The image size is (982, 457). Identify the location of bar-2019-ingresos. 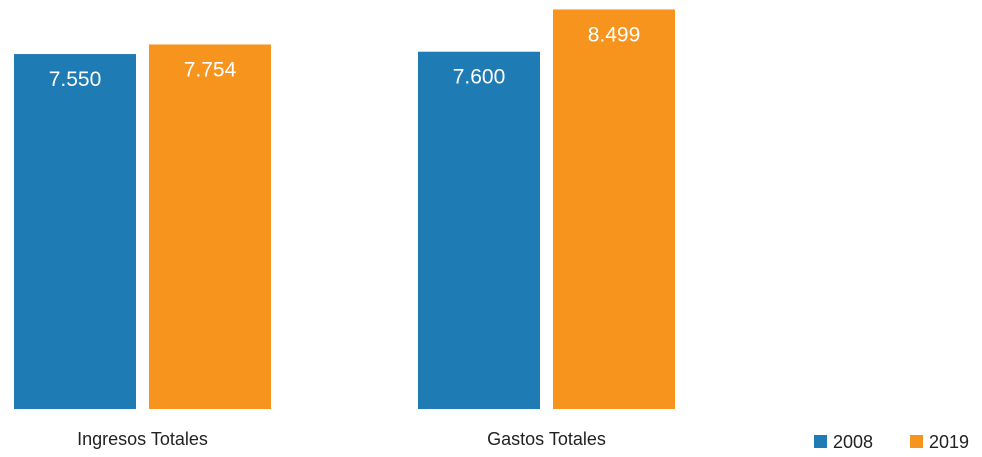
(210, 227).